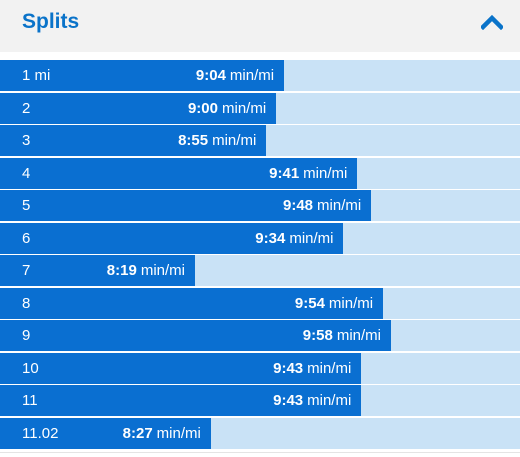 The width and height of the screenshot is (520, 457). What do you see at coordinates (202, 108) in the screenshot?
I see `split-pace-time: 9:00` at bounding box center [202, 108].